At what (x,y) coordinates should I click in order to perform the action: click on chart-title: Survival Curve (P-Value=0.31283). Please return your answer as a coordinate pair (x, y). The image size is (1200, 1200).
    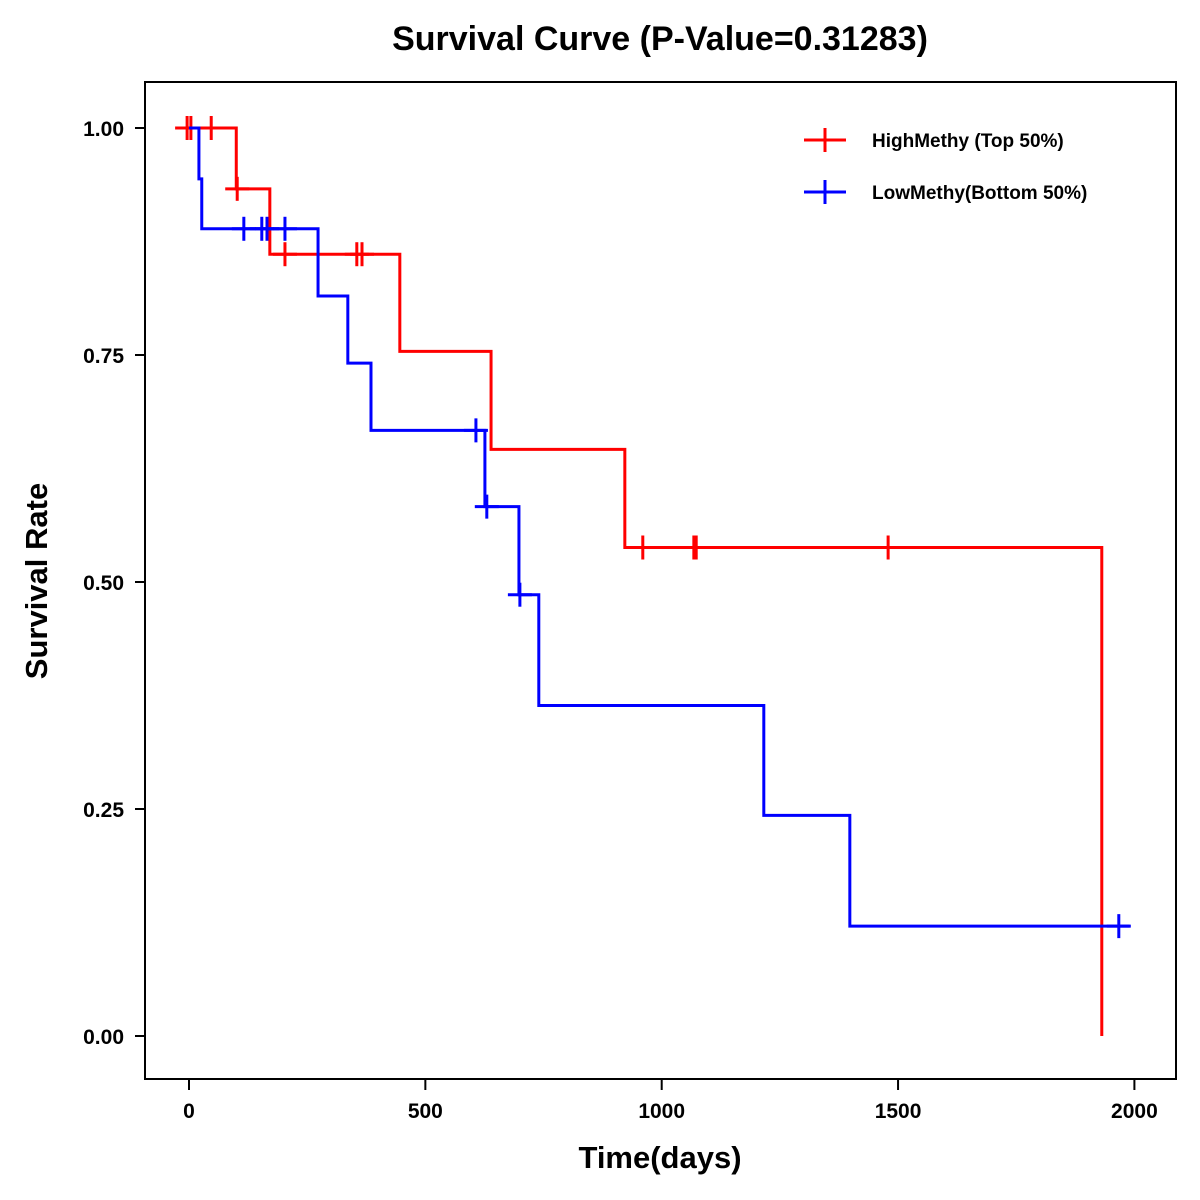
    Looking at the image, I should click on (660, 39).